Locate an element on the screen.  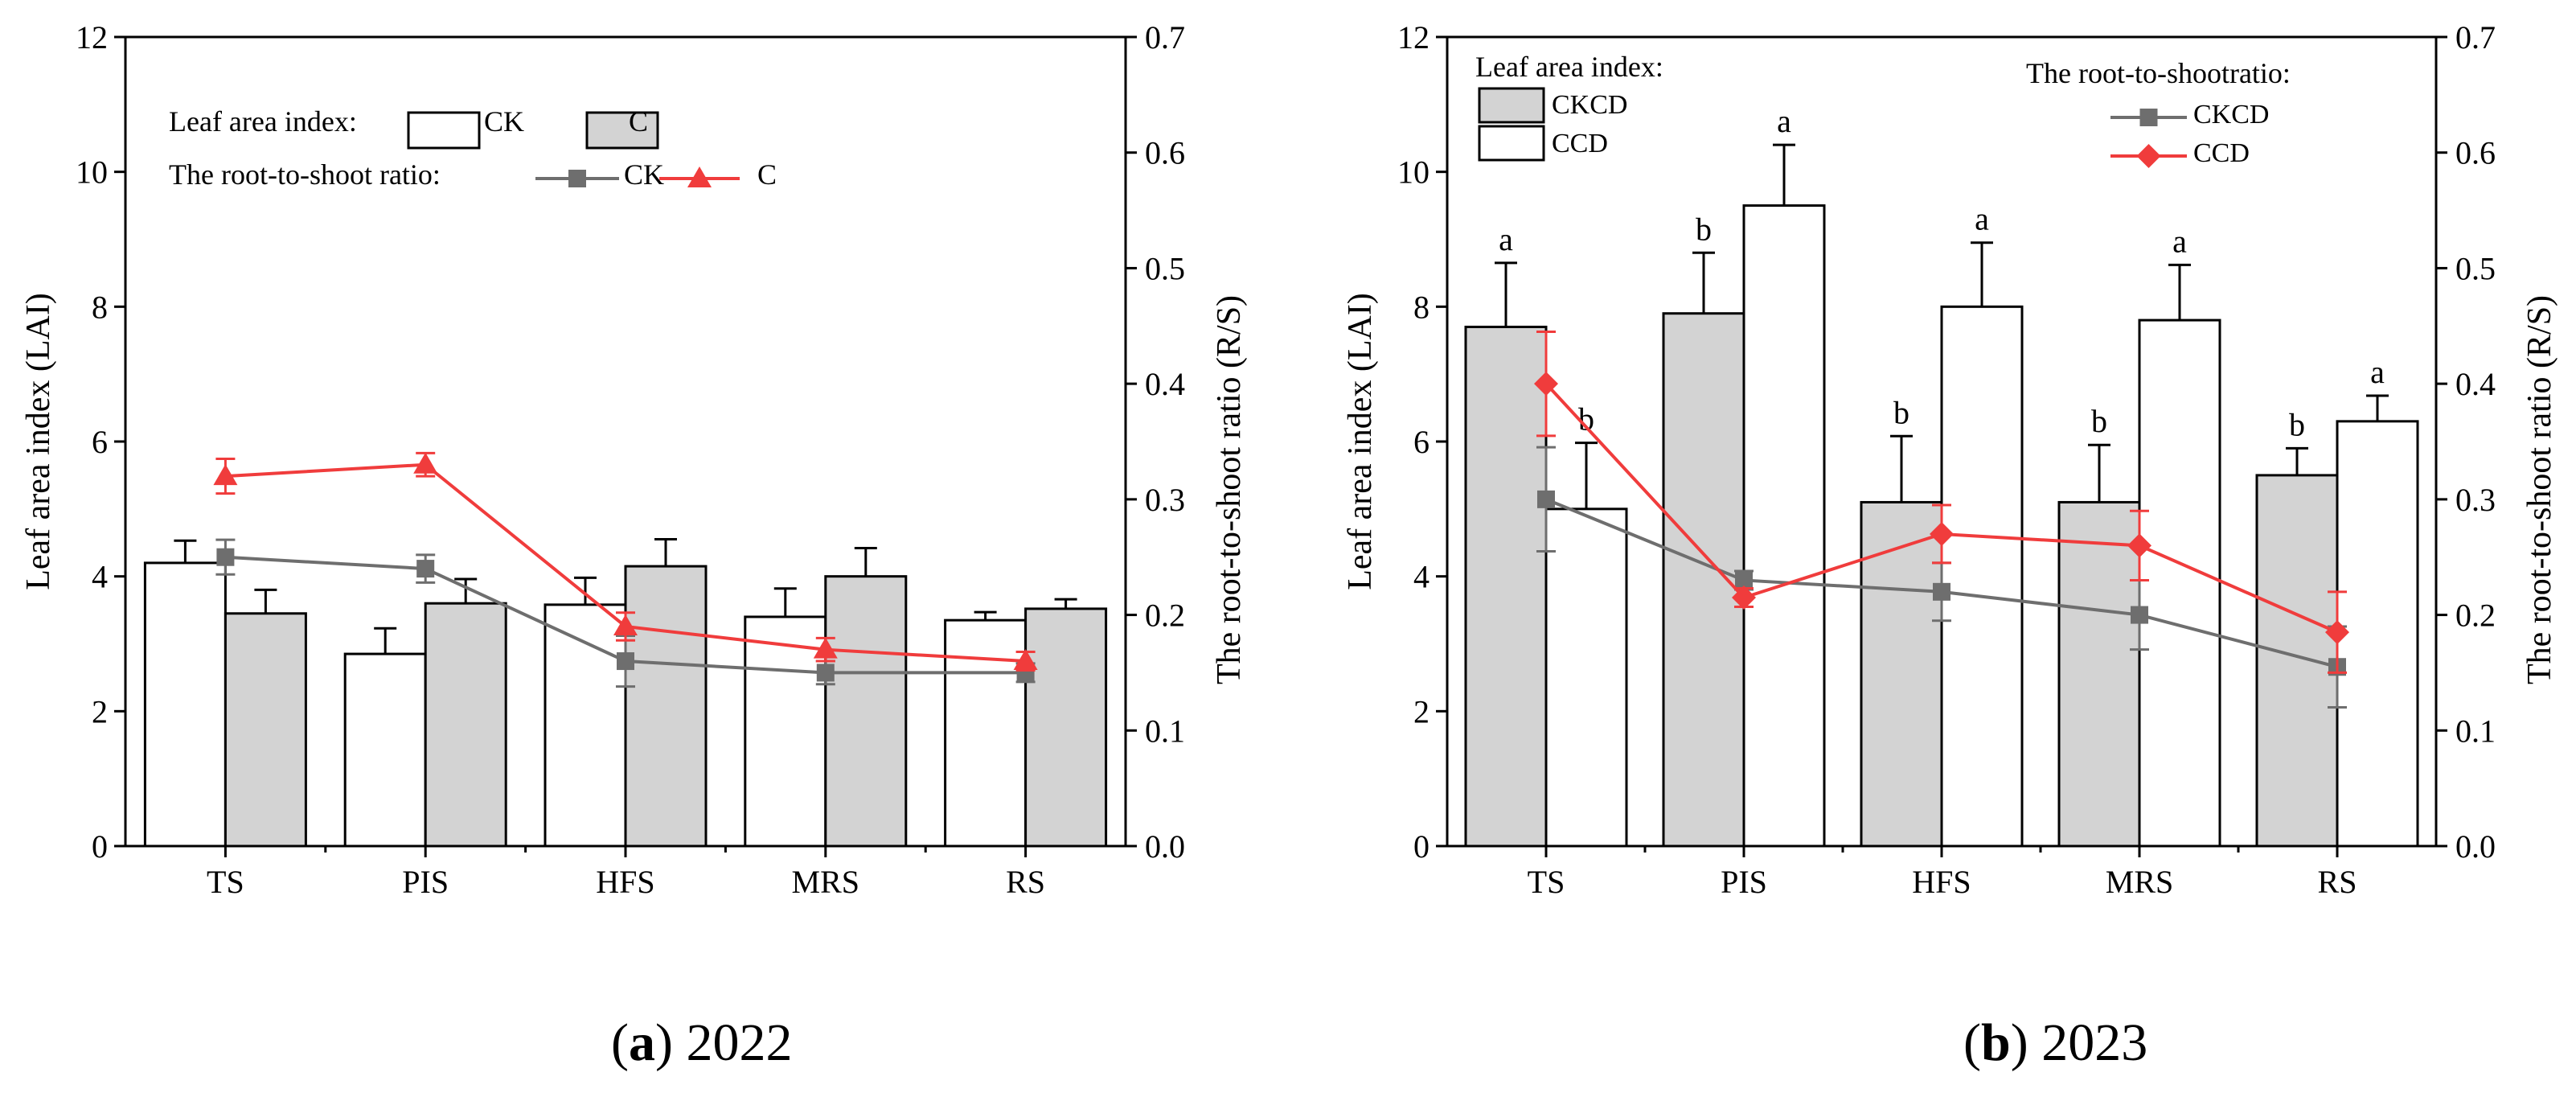
panel-caption: (a) 2022 is located at coordinates (701, 1042).